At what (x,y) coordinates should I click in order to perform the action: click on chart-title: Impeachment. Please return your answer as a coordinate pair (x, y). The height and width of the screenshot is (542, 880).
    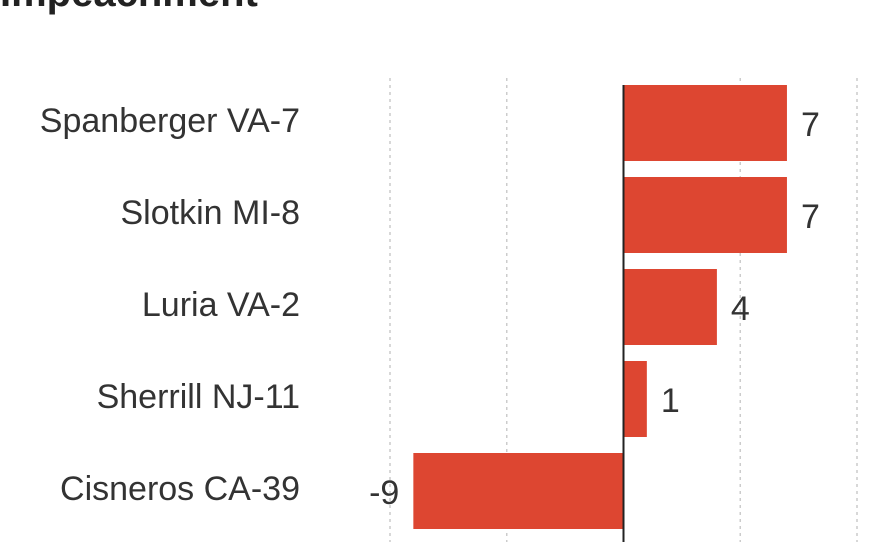
    Looking at the image, I should click on (129, 7).